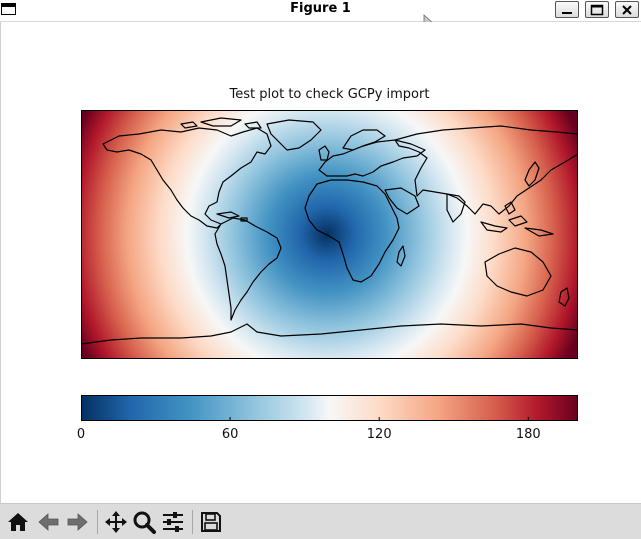 Image resolution: width=641 pixels, height=539 pixels. What do you see at coordinates (517, 219) in the screenshot?
I see `coastline-indonesia` at bounding box center [517, 219].